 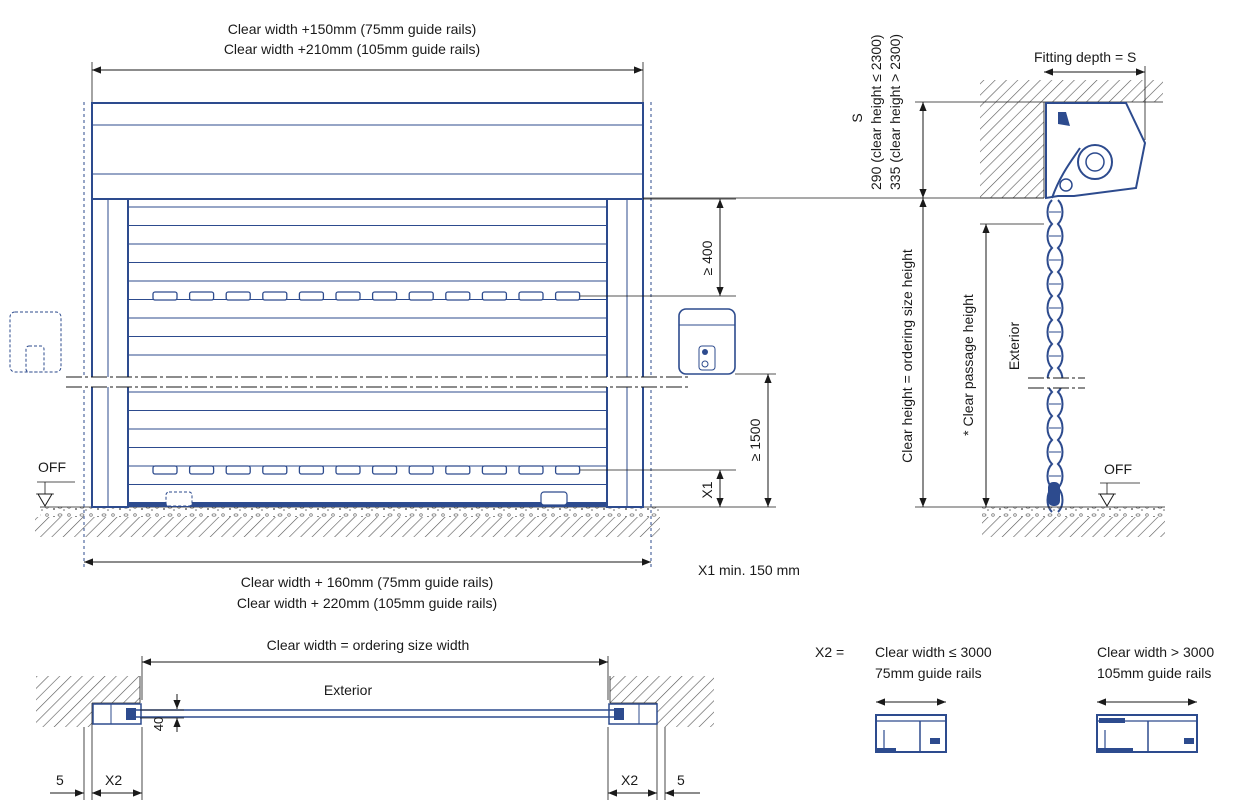 What do you see at coordinates (1155, 652) in the screenshot?
I see `option2-line1: Clear width > 3000` at bounding box center [1155, 652].